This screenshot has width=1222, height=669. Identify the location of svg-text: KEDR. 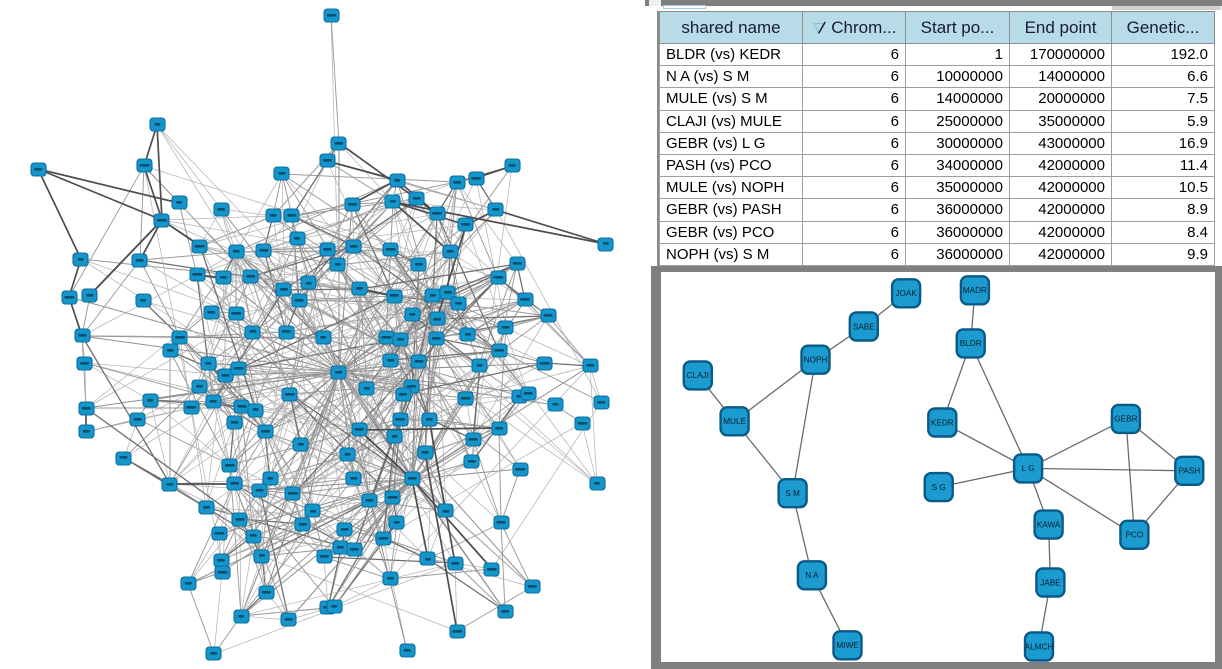
(941, 422).